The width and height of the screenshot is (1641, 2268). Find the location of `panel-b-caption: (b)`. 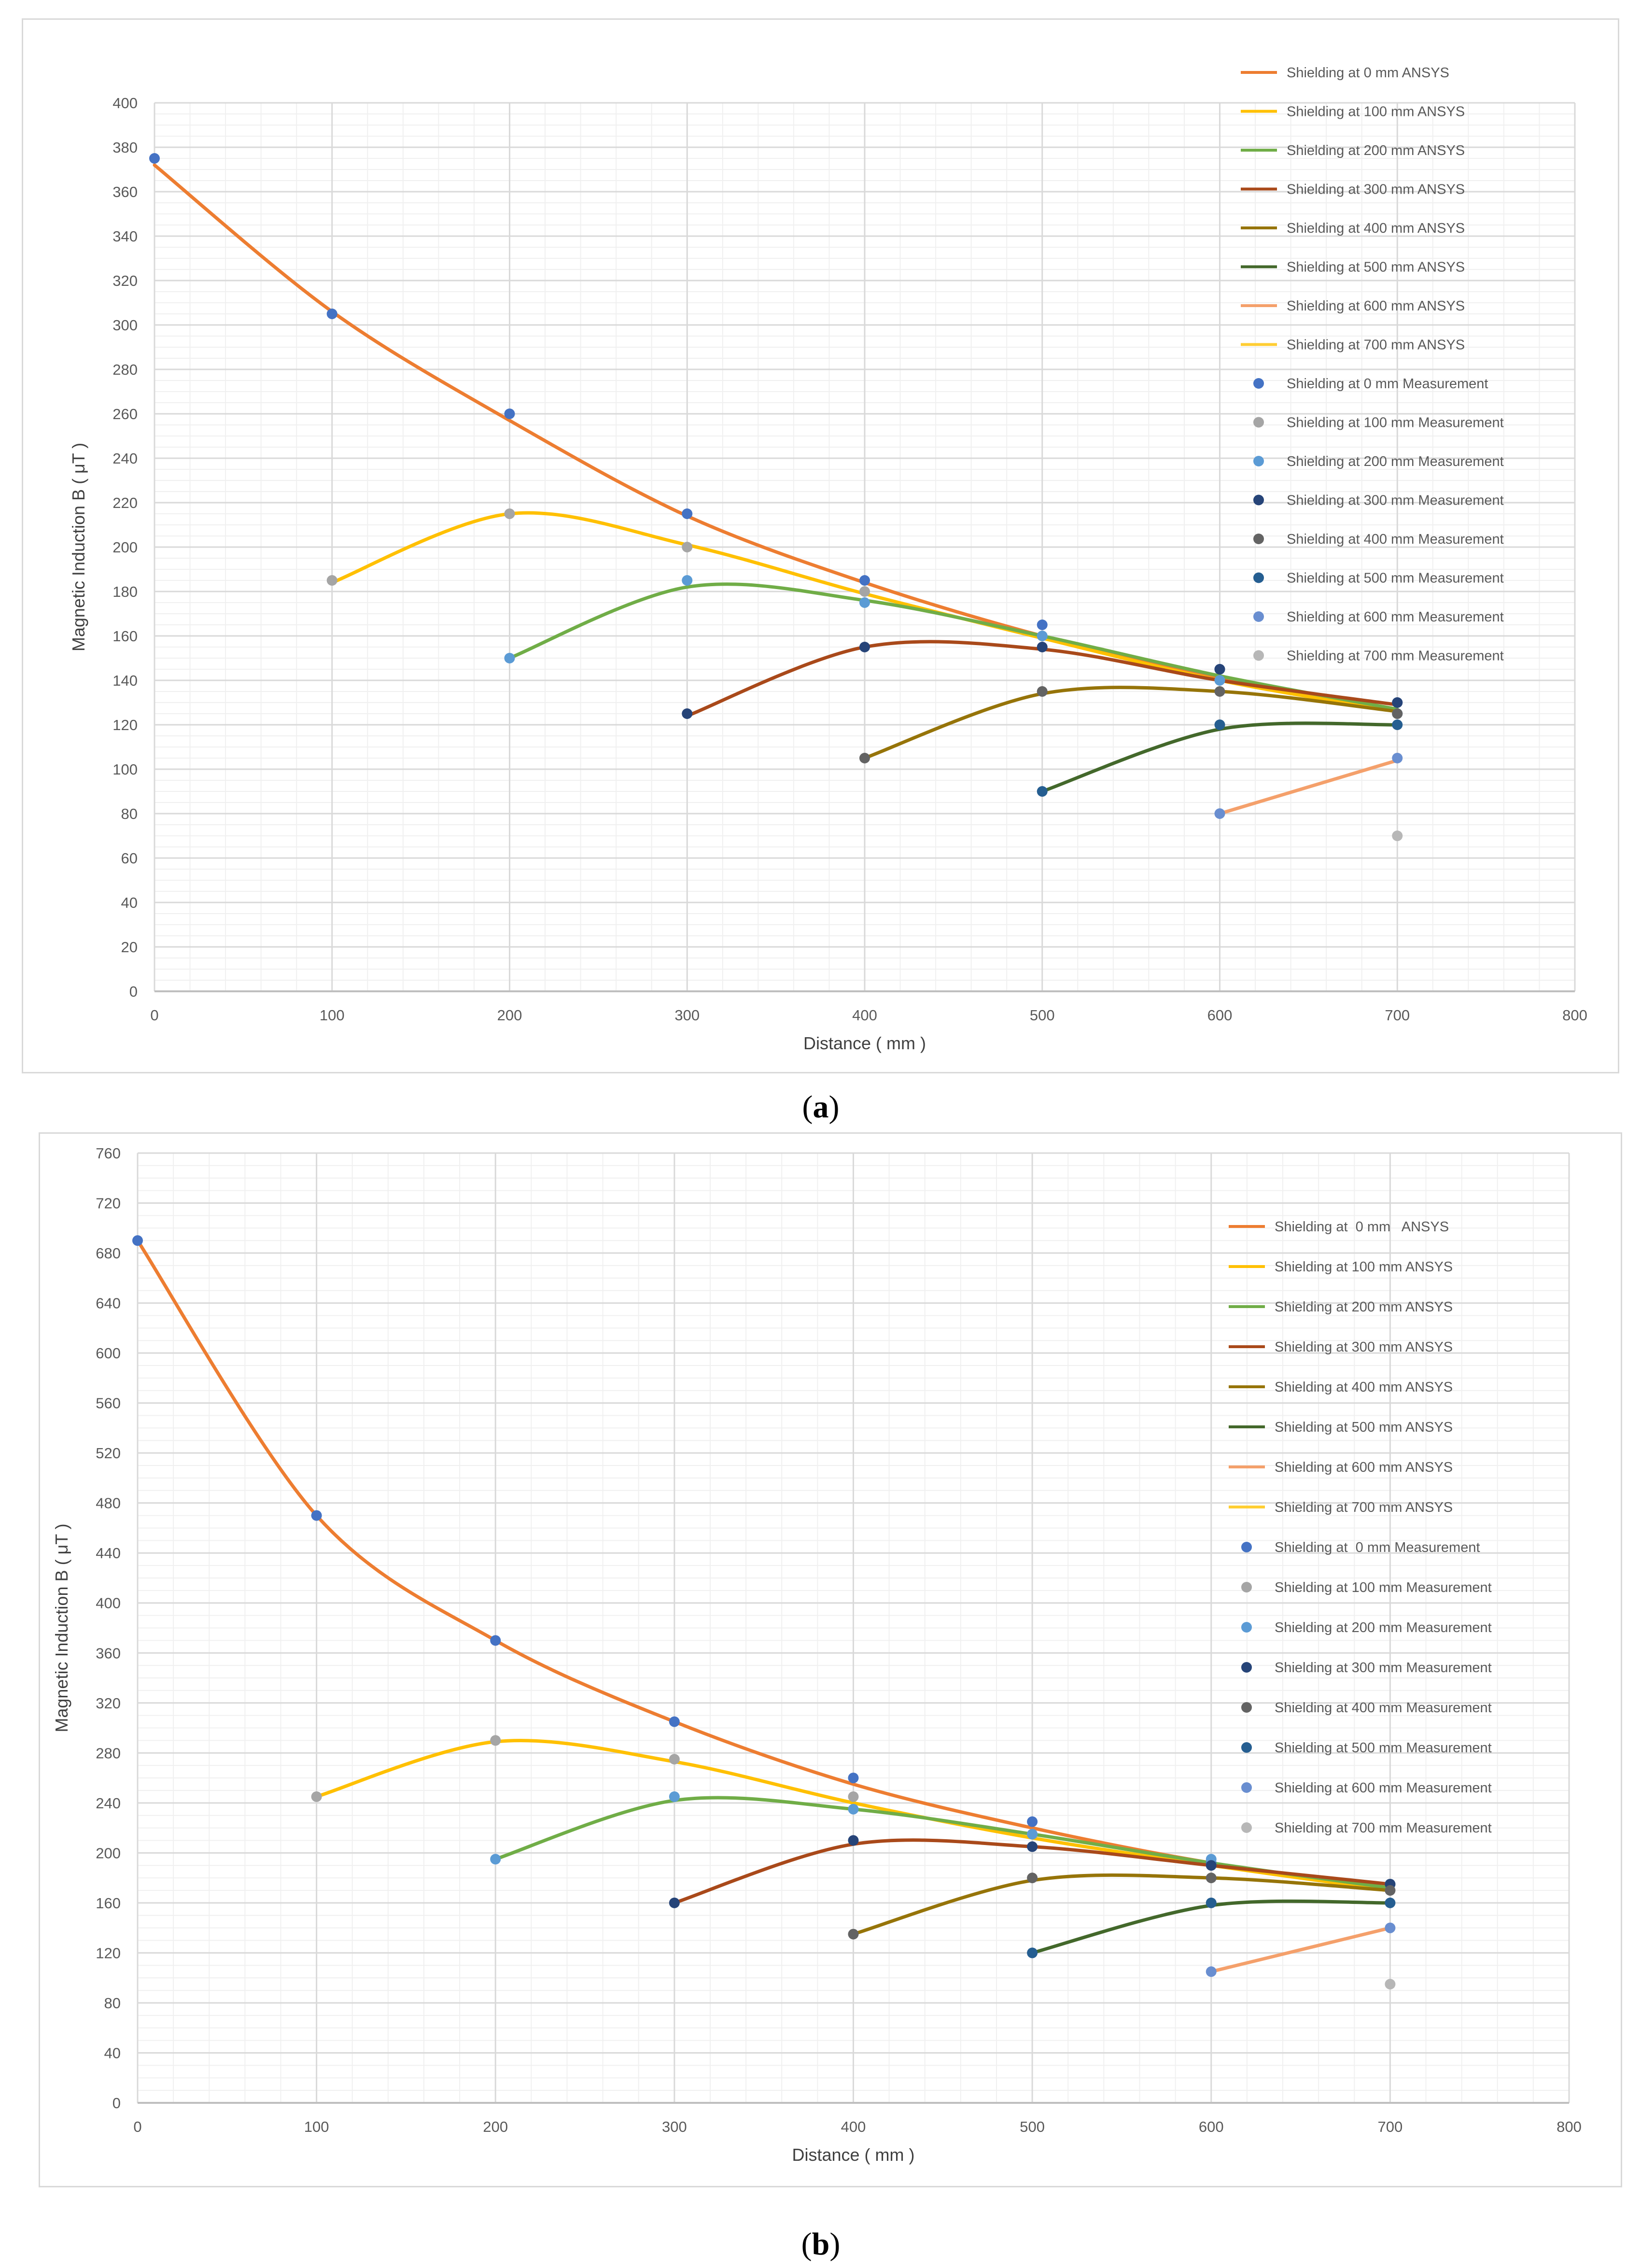

panel-b-caption: (b) is located at coordinates (821, 2244).